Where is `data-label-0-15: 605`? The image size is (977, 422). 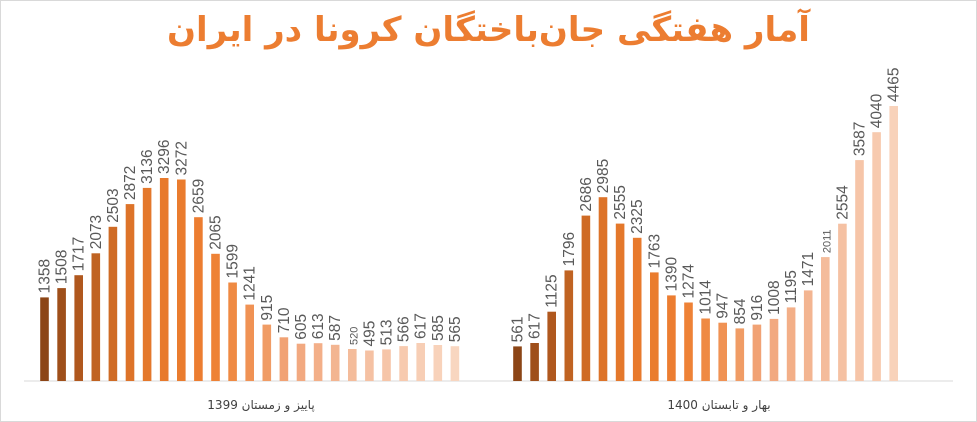 data-label-0-15: 605 is located at coordinates (301, 327).